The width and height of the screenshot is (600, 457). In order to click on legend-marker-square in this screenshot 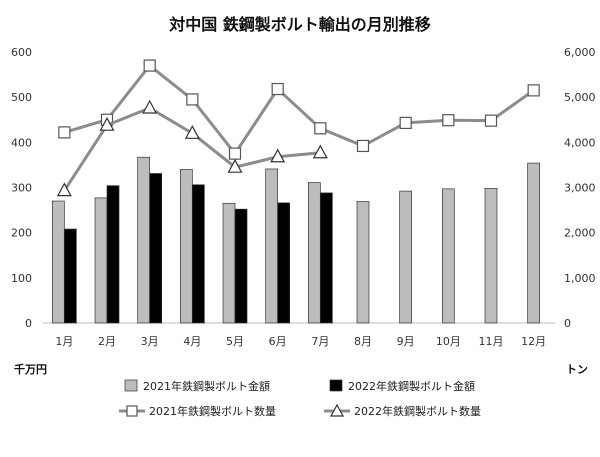, I will do `click(132, 411)`.